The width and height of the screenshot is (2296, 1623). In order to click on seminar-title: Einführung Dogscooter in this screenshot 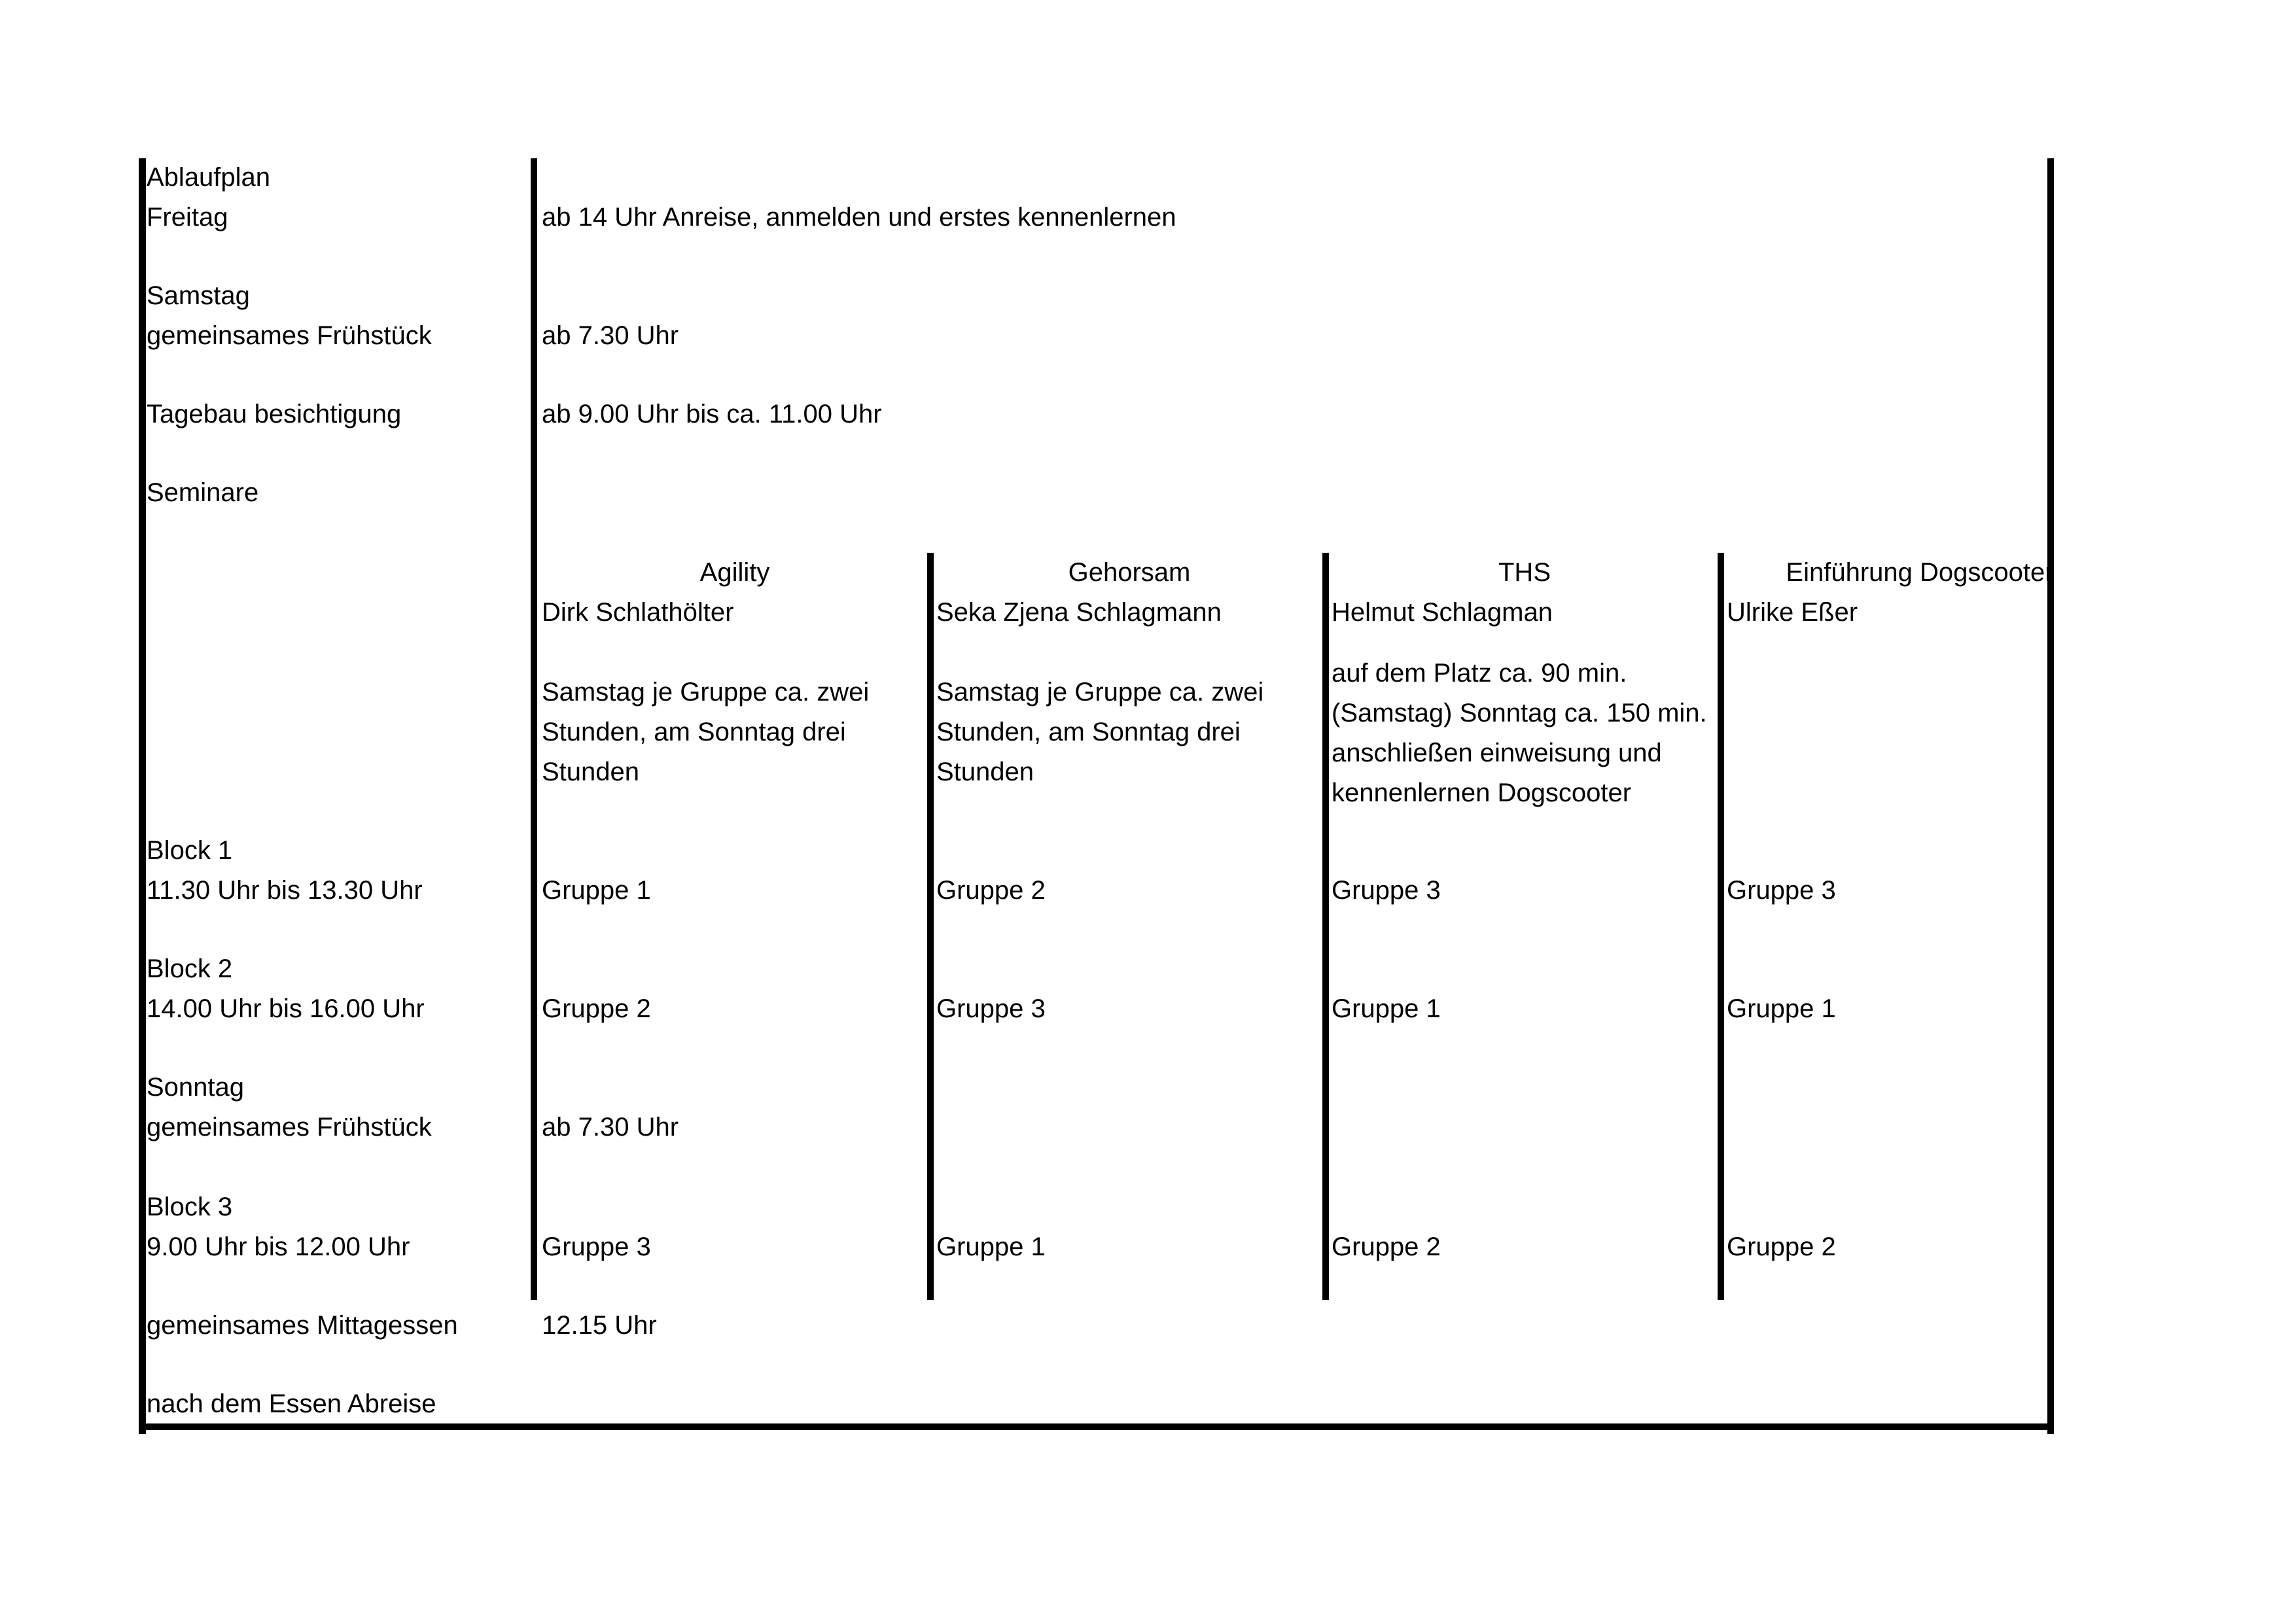, I will do `click(1920, 573)`.